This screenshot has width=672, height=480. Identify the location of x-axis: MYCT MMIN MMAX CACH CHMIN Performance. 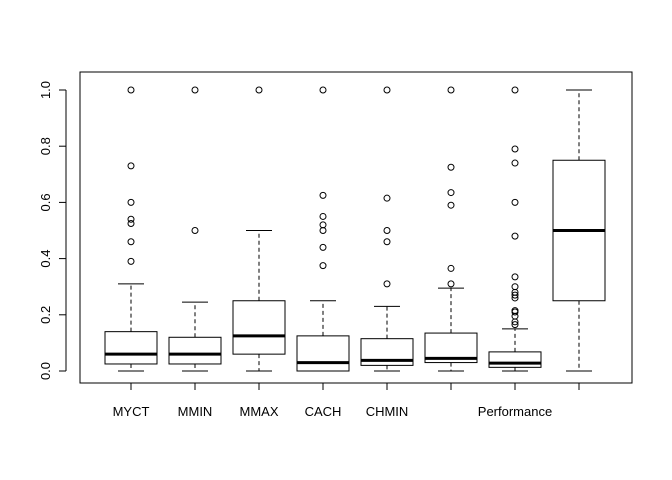
(346, 400).